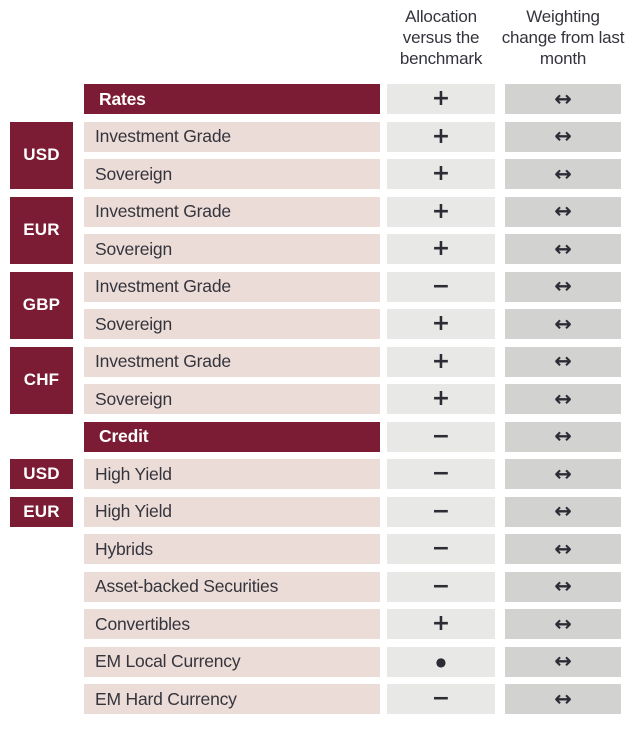 The width and height of the screenshot is (627, 730). What do you see at coordinates (232, 699) in the screenshot?
I see `row-label: EM Hard Currency` at bounding box center [232, 699].